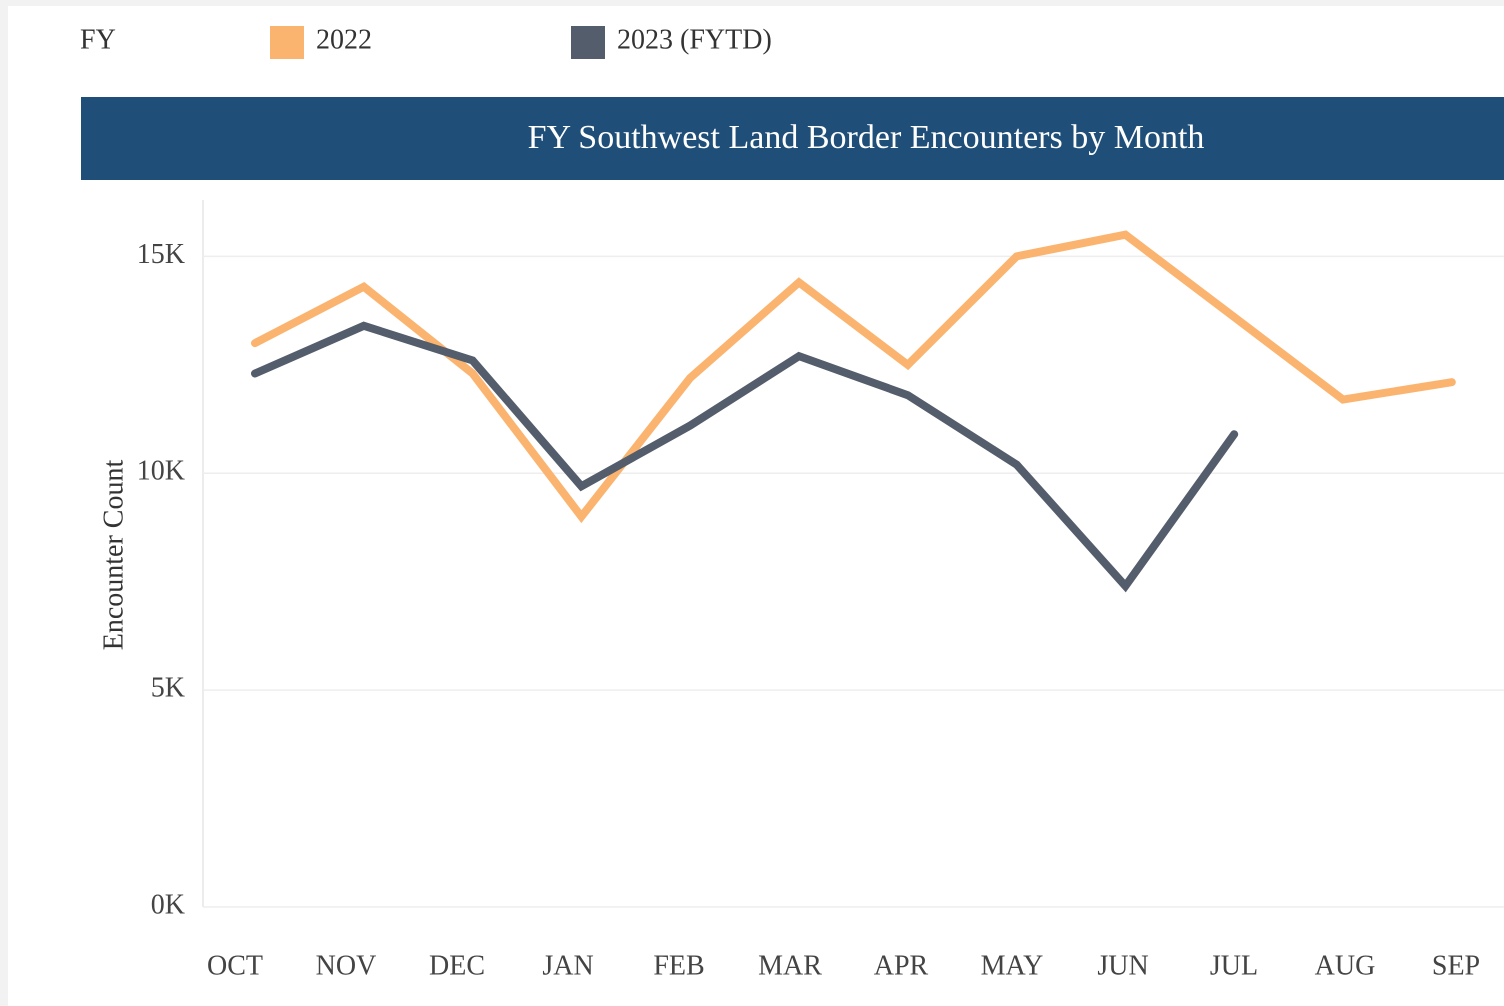 This screenshot has height=1006, width=1504. I want to click on title-banner, so click(792, 138).